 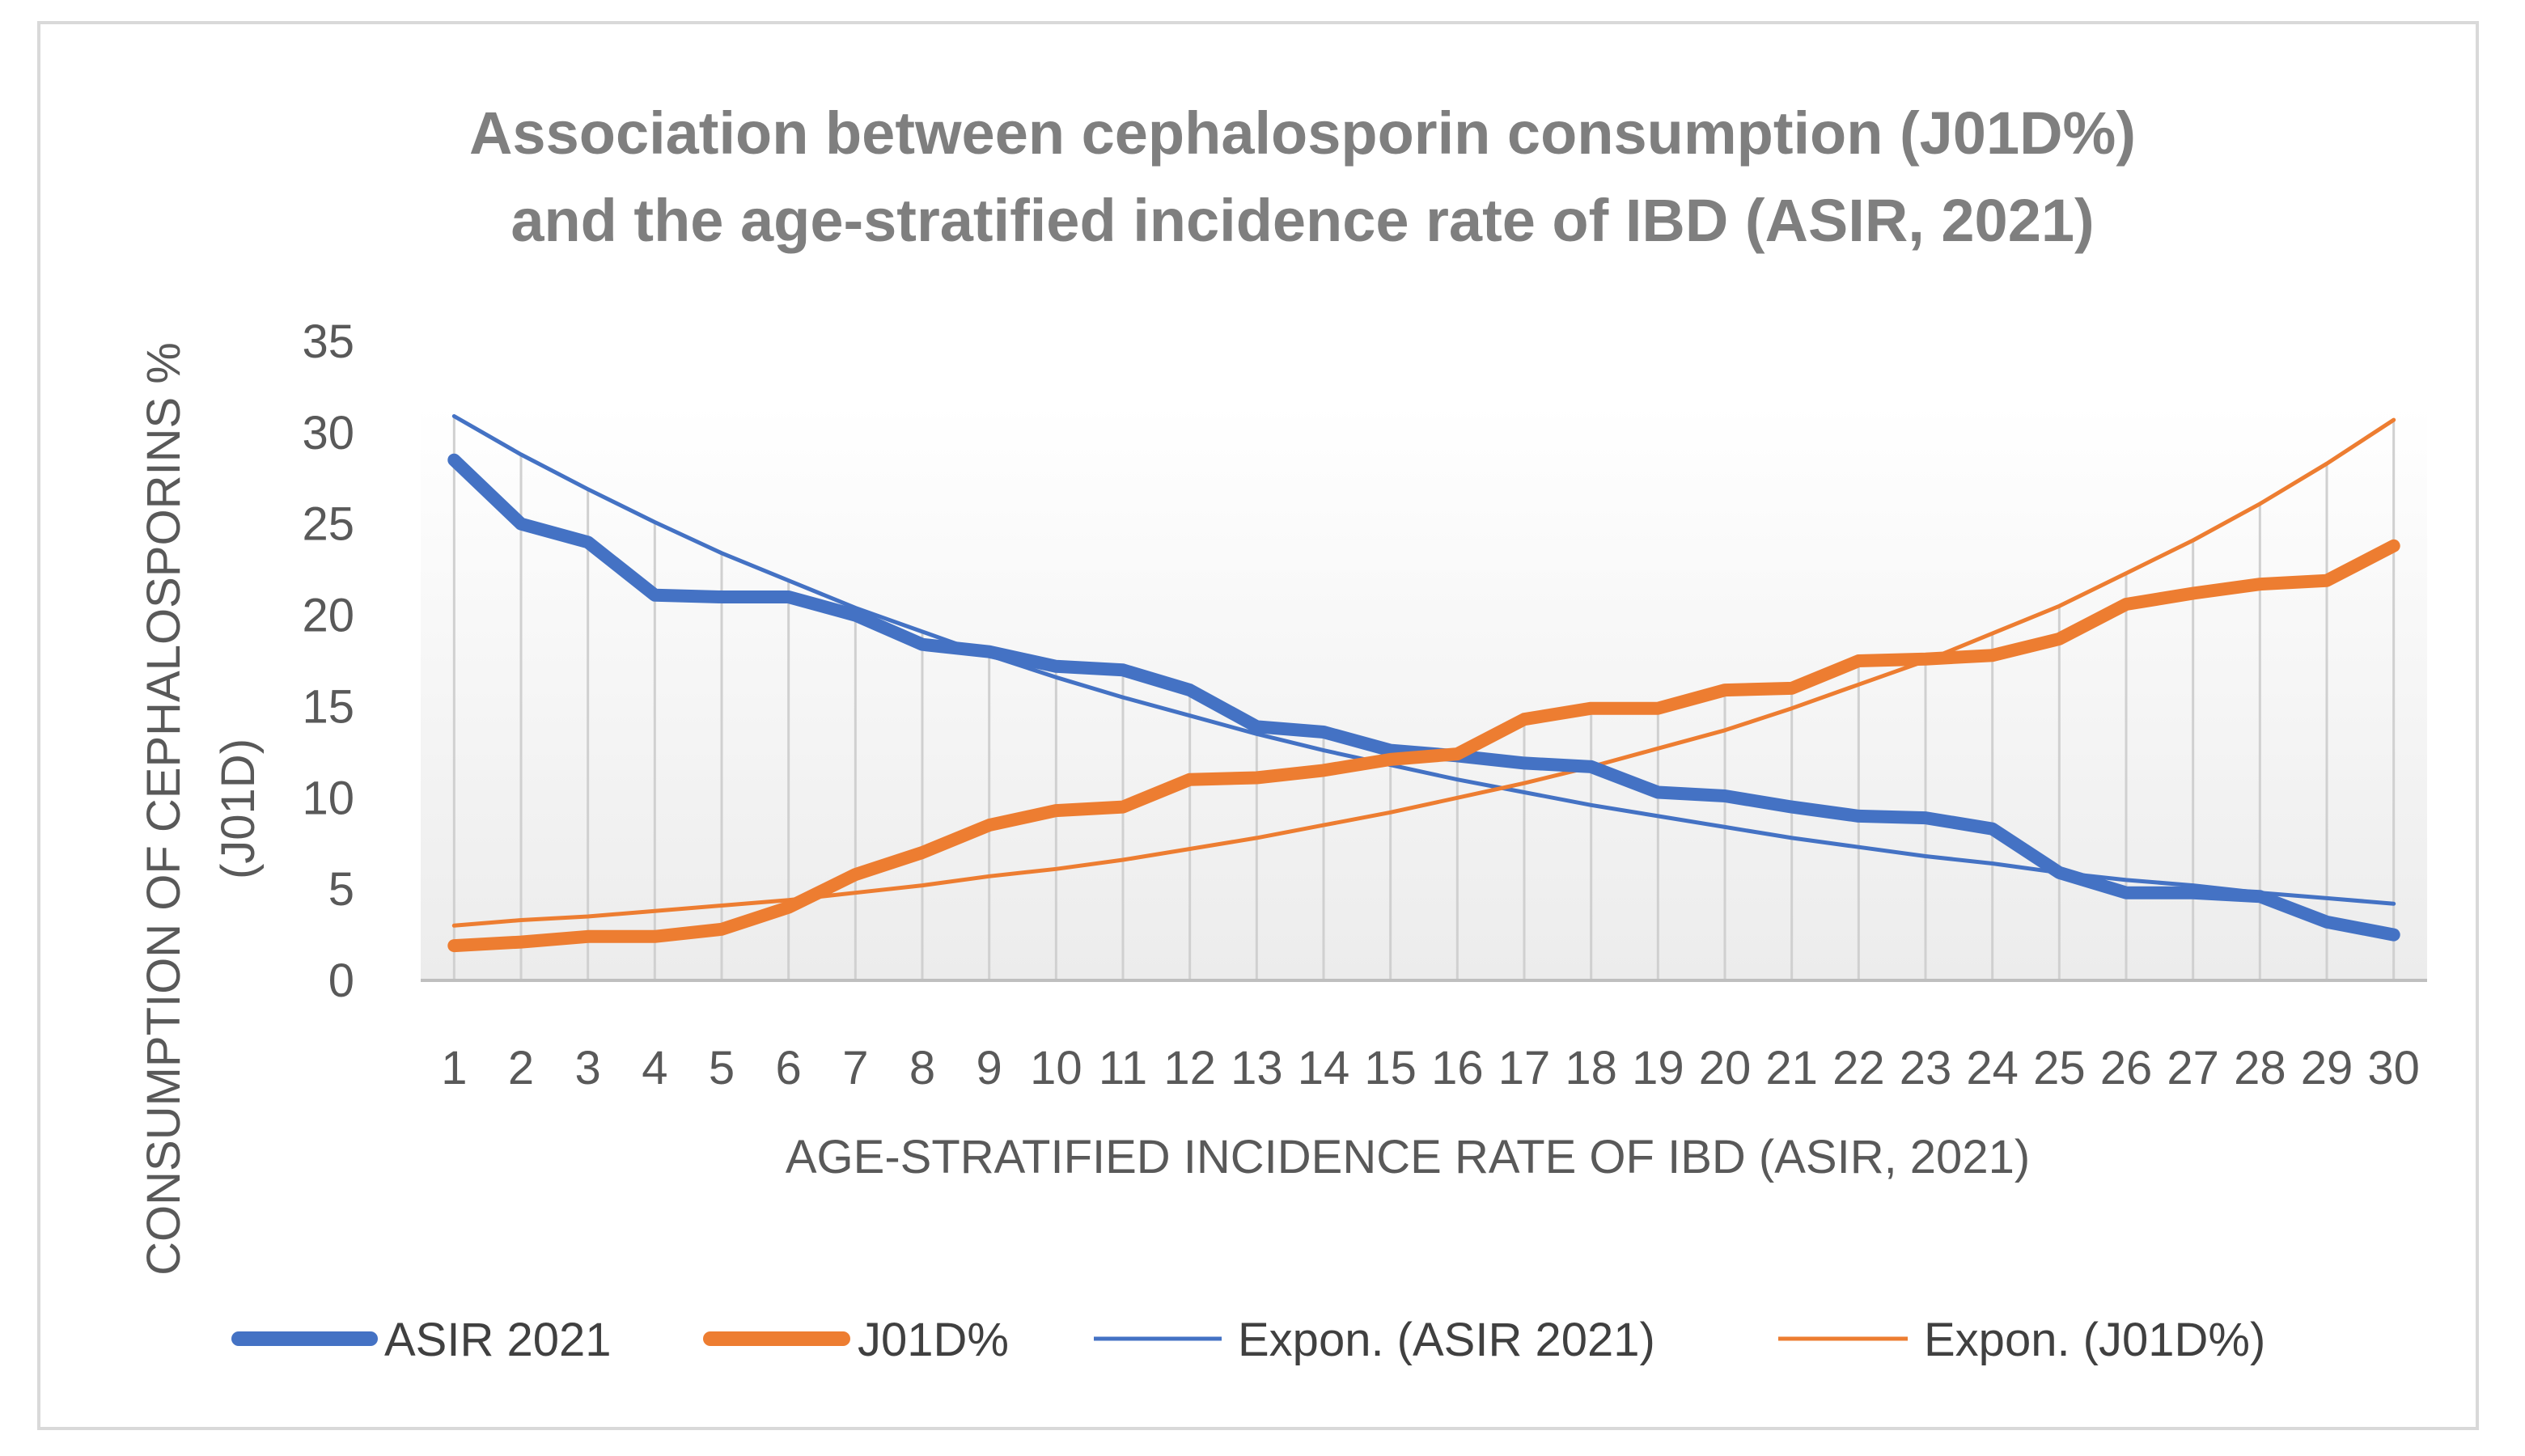 I want to click on x-tick-label: 6, so click(x=789, y=1068).